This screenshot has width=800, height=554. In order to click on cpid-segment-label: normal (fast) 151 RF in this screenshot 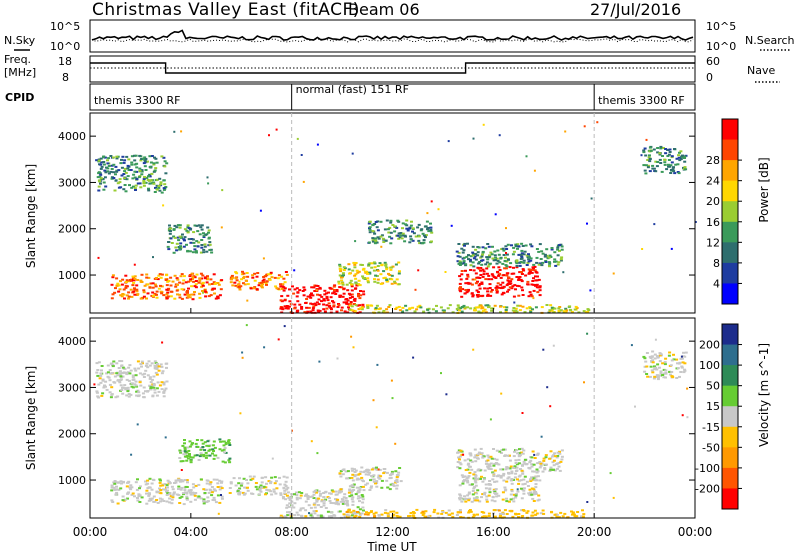, I will do `click(352, 89)`.